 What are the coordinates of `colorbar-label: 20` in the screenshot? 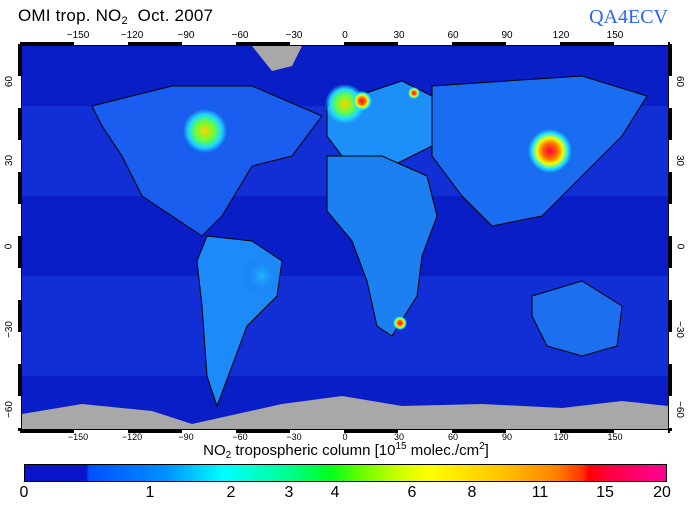 It's located at (662, 492).